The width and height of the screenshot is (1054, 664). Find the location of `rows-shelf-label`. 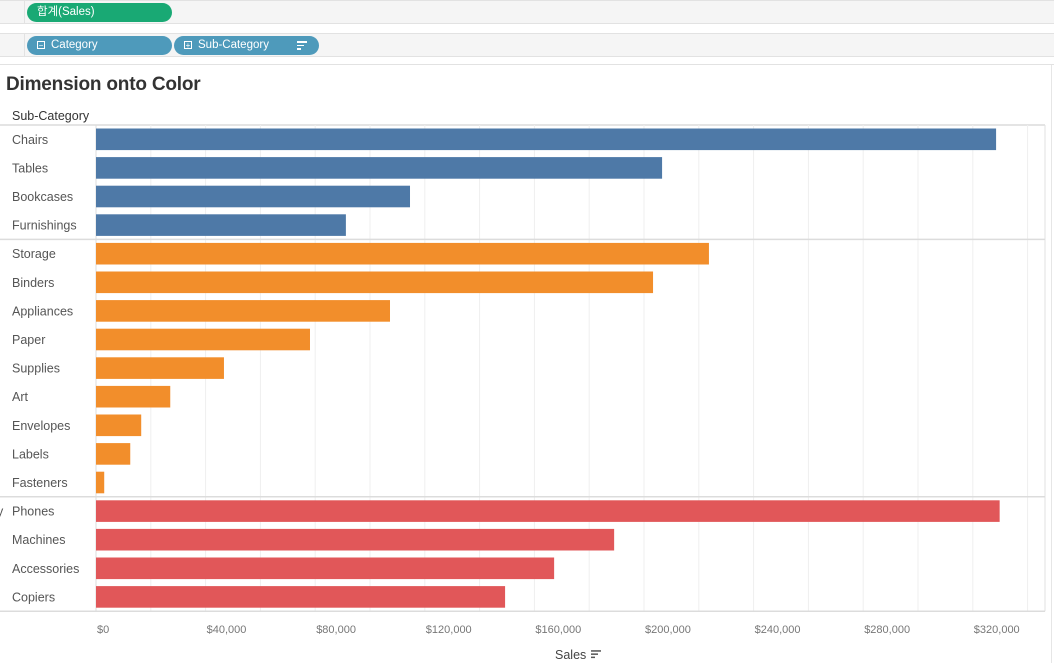

rows-shelf-label is located at coordinates (12, 45).